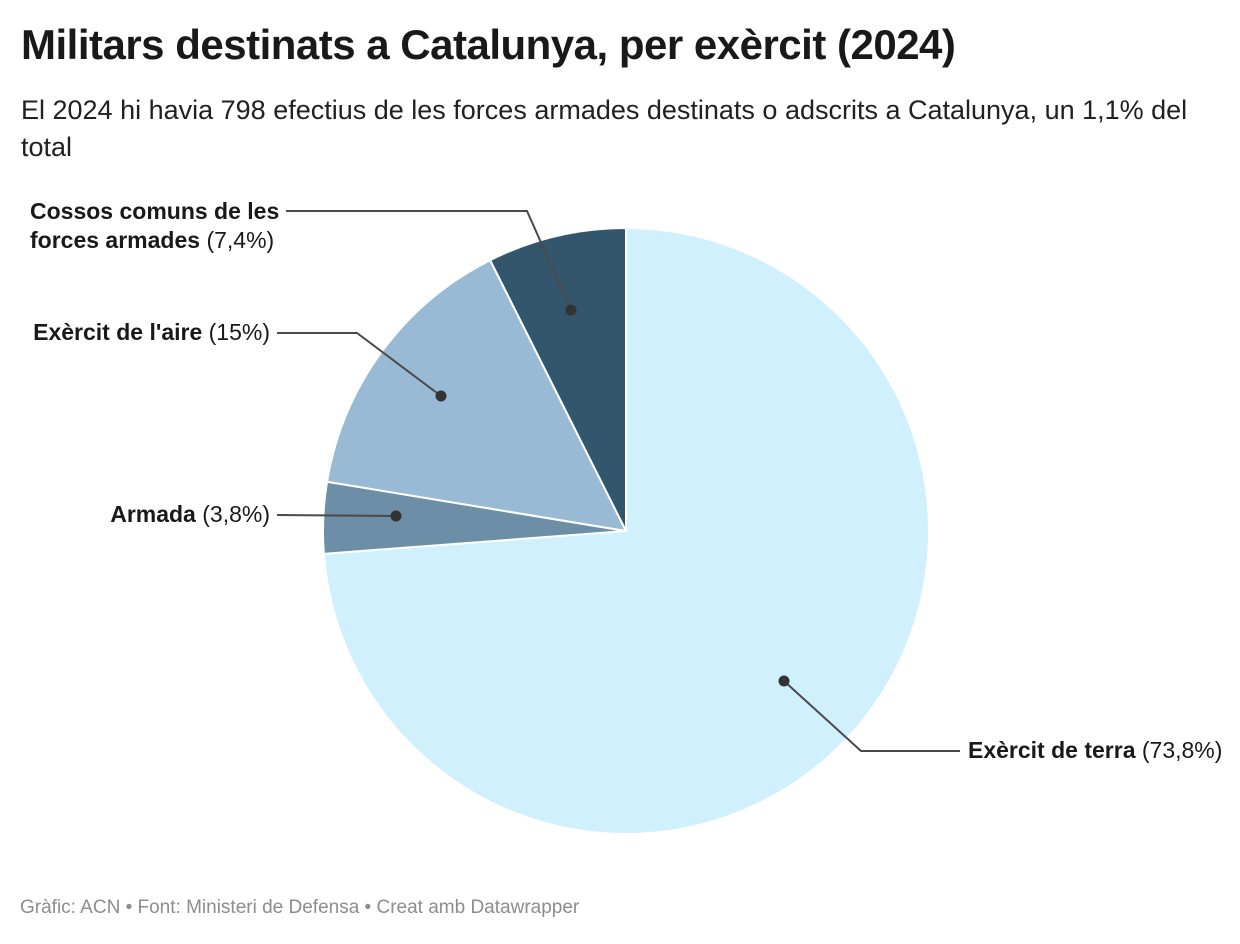  Describe the element at coordinates (240, 240) in the screenshot. I see `pie-label-pct: (7,4%)` at that location.